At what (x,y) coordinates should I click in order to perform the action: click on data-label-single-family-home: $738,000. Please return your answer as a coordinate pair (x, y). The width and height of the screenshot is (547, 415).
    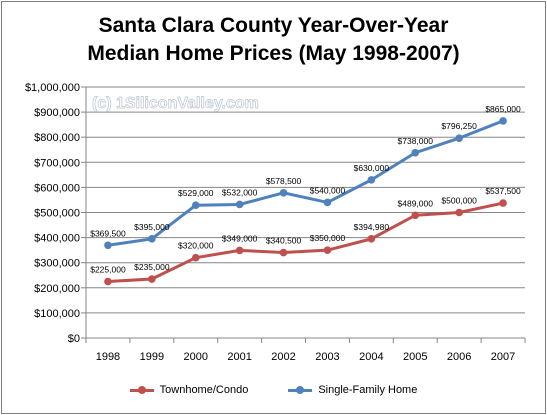
    Looking at the image, I should click on (416, 141).